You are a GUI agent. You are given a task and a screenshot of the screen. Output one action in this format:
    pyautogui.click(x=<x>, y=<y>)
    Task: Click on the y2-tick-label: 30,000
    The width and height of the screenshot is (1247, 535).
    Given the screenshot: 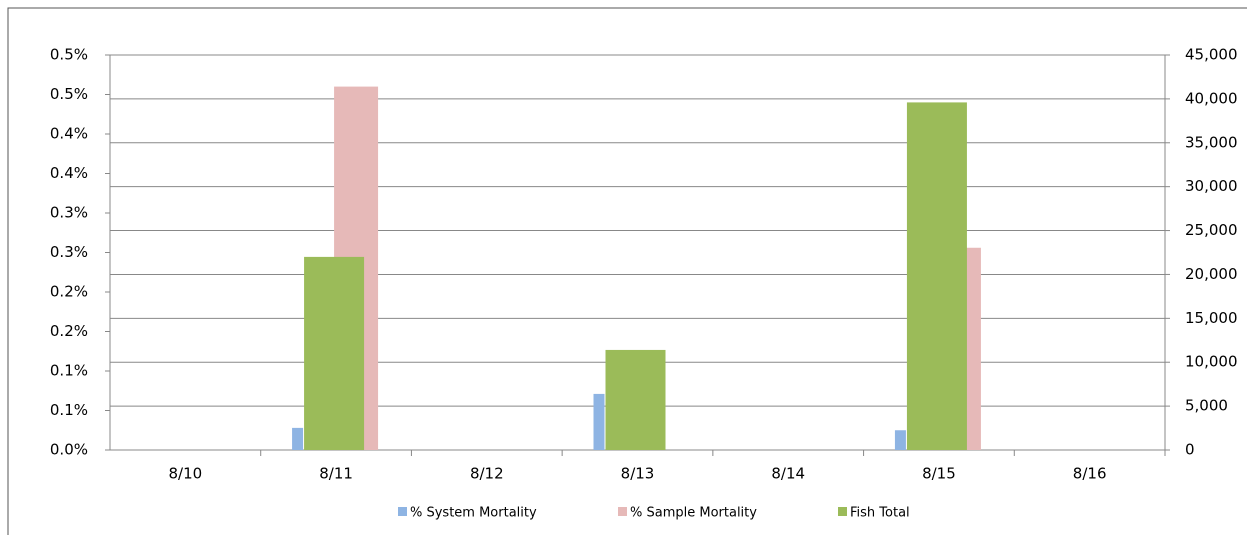 What is the action you would take?
    pyautogui.click(x=1211, y=186)
    